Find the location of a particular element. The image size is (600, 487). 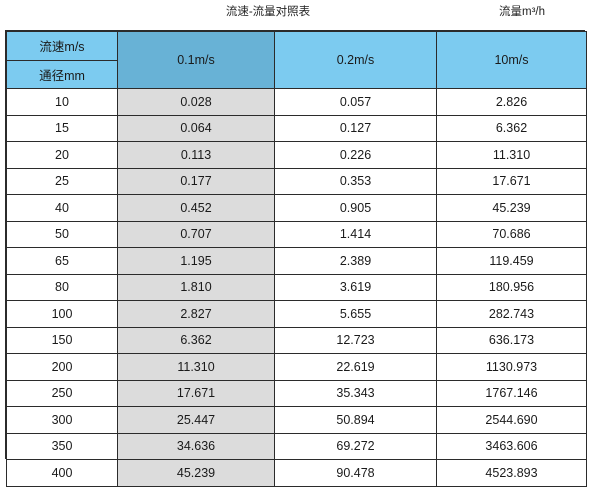

cell-flow-10: 45.239 is located at coordinates (511, 208).